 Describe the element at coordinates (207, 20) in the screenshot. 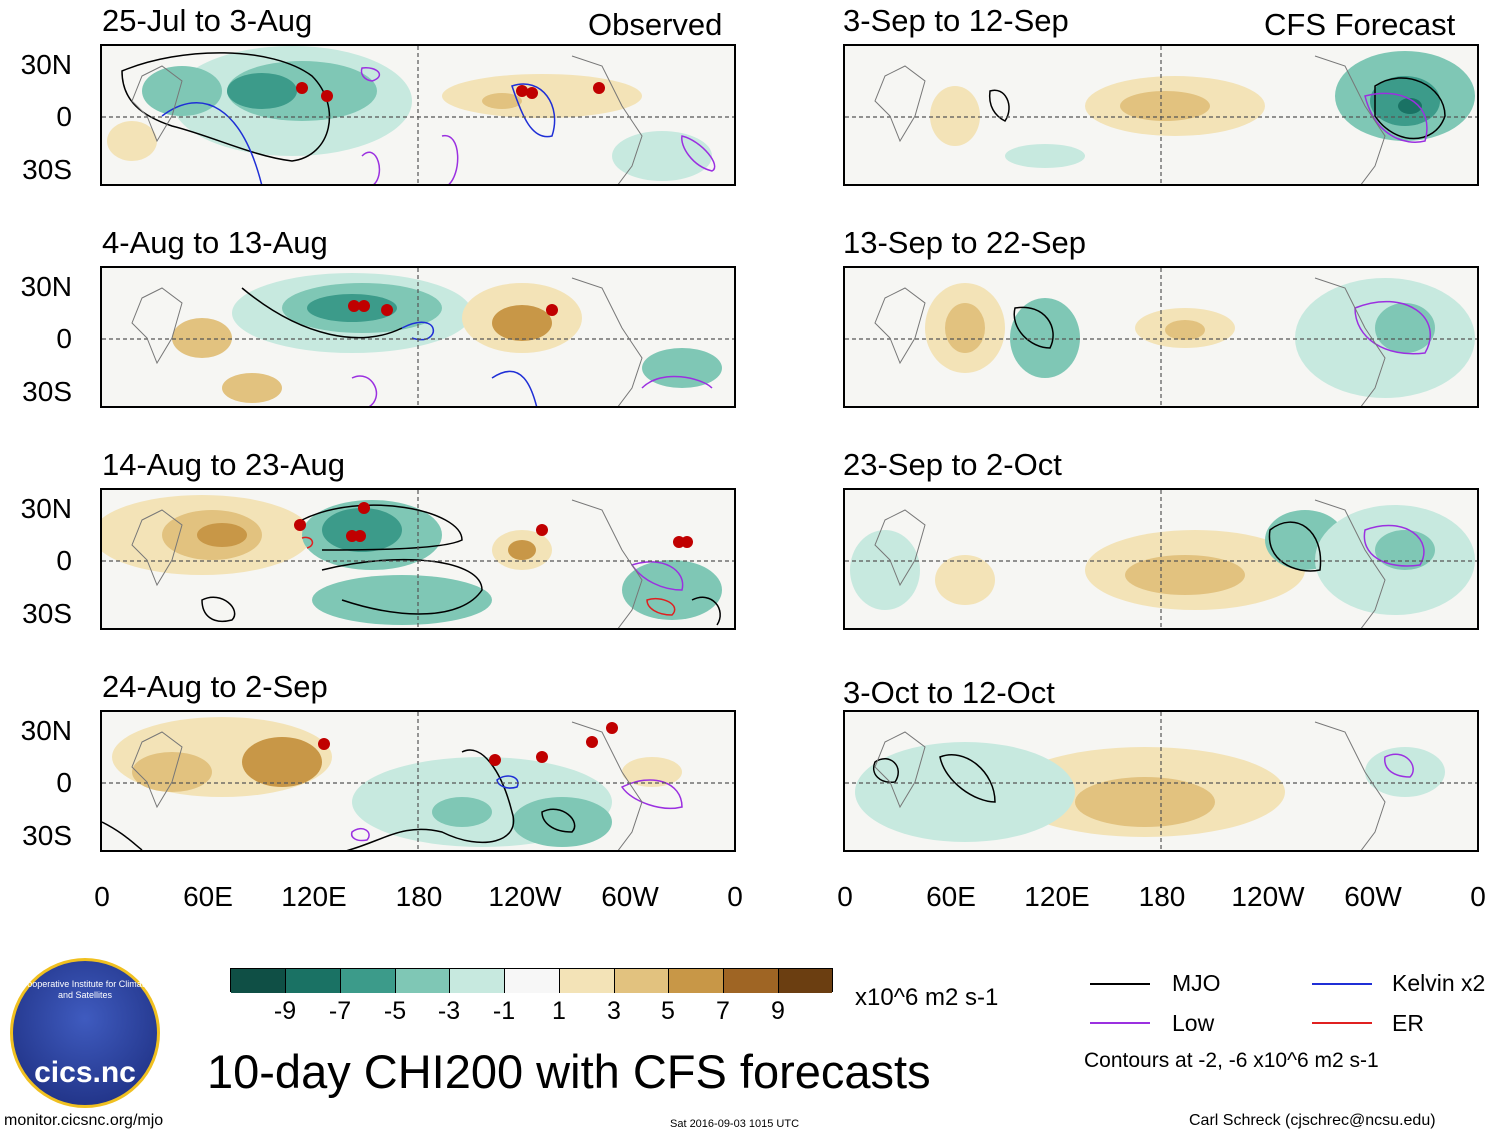

I see `panel-title-obs-1: 25-Jul to 3-Aug` at that location.